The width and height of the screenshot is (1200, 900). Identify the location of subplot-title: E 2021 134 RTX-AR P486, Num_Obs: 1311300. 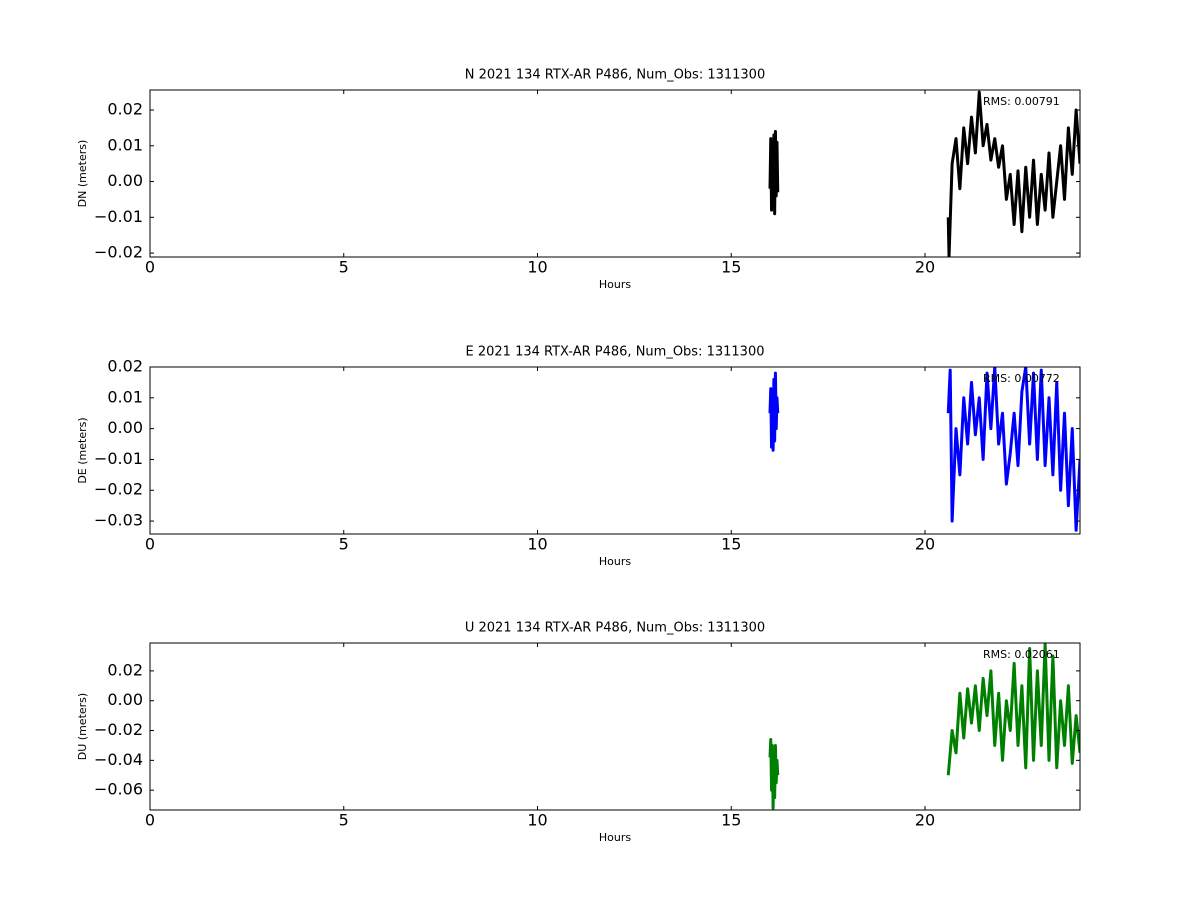
(615, 352).